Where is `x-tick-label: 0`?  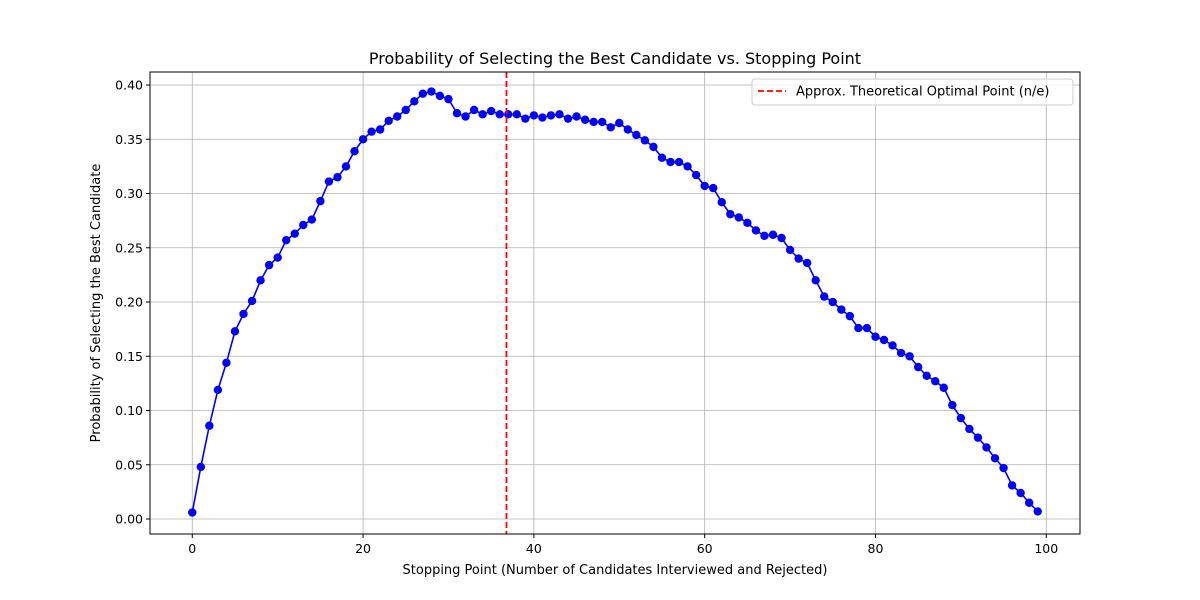 x-tick-label: 0 is located at coordinates (192, 548).